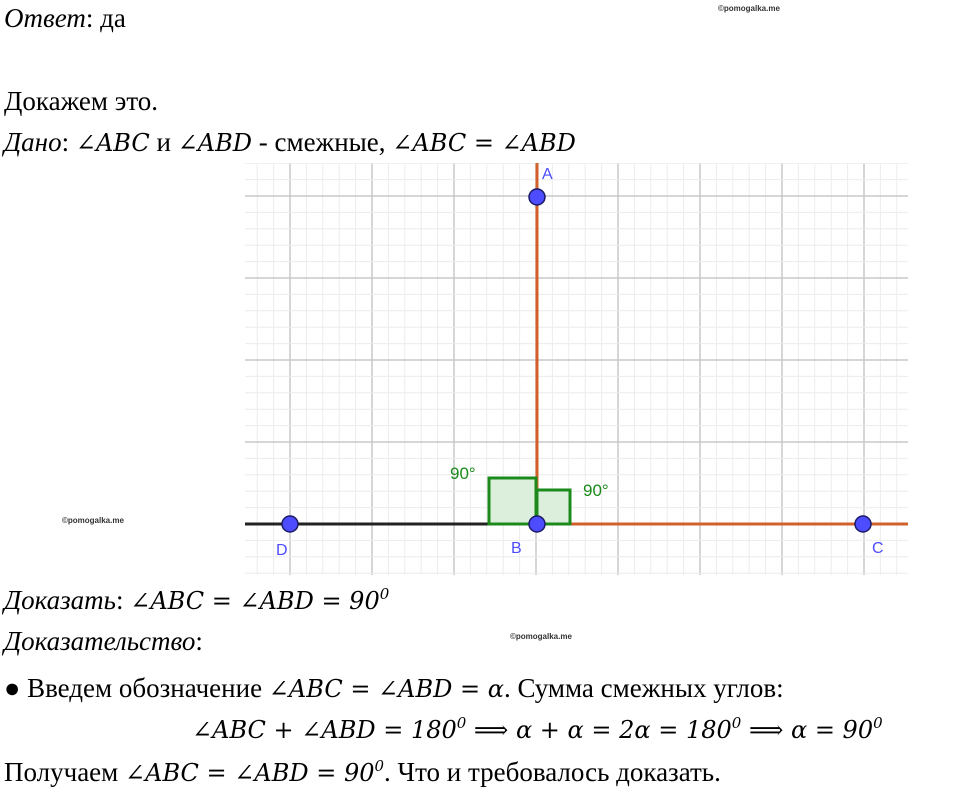  I want to click on point-label: A, so click(547, 174).